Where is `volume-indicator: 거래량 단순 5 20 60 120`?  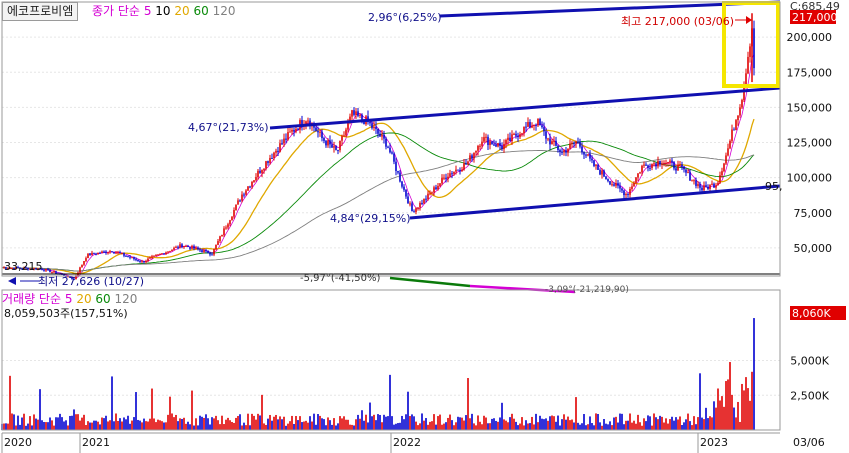
volume-indicator: 거래량 단순 5 20 60 120 is located at coordinates (69, 299).